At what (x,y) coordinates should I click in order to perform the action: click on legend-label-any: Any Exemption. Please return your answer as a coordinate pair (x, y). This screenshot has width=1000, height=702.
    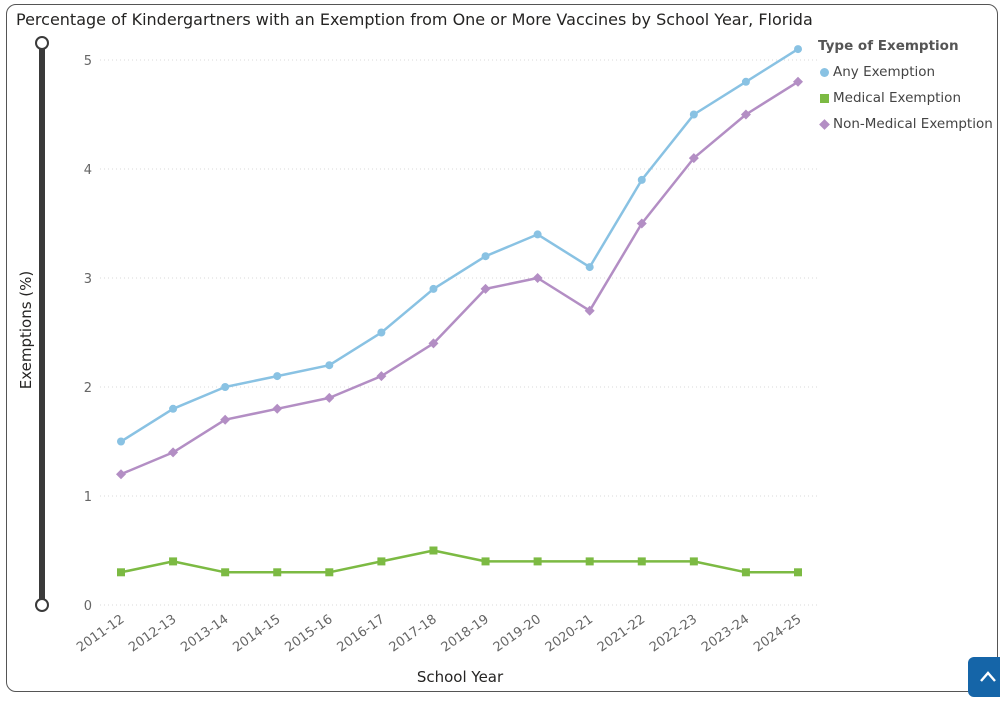
    Looking at the image, I should click on (884, 72).